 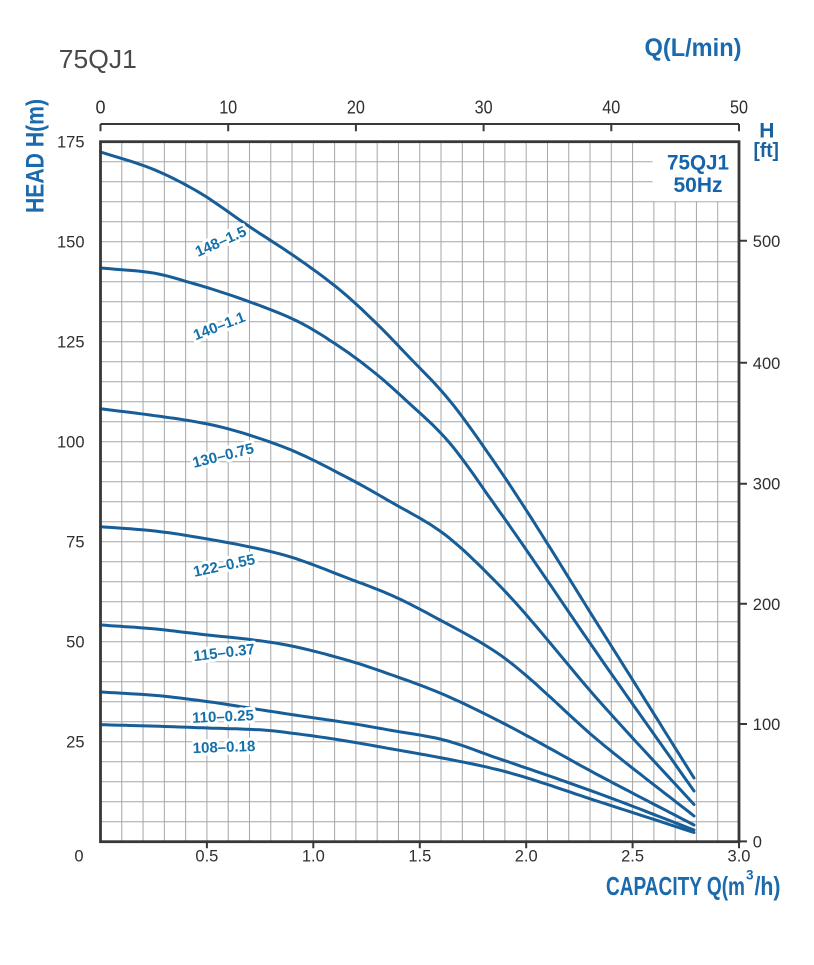 I want to click on svg-text: 10, so click(x=228, y=108).